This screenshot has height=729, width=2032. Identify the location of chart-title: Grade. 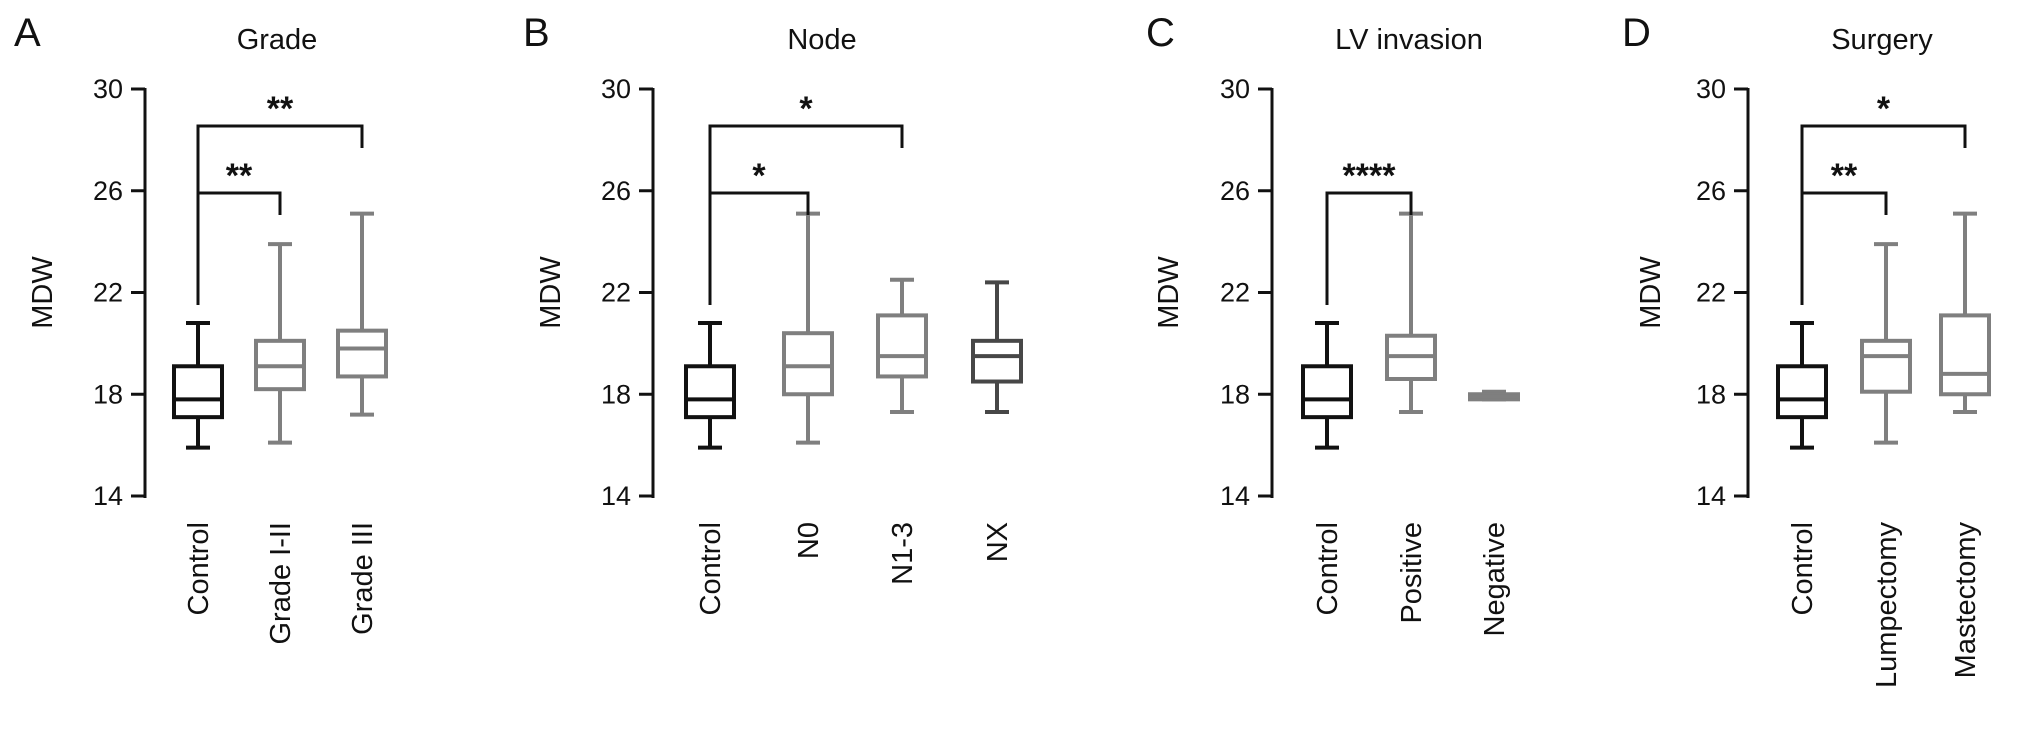
(277, 40).